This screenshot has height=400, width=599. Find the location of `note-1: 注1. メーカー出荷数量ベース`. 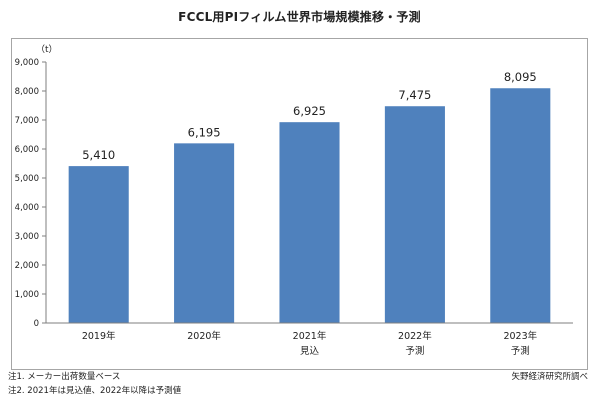

note-1: 注1. メーカー出荷数量ベース is located at coordinates (64, 377).